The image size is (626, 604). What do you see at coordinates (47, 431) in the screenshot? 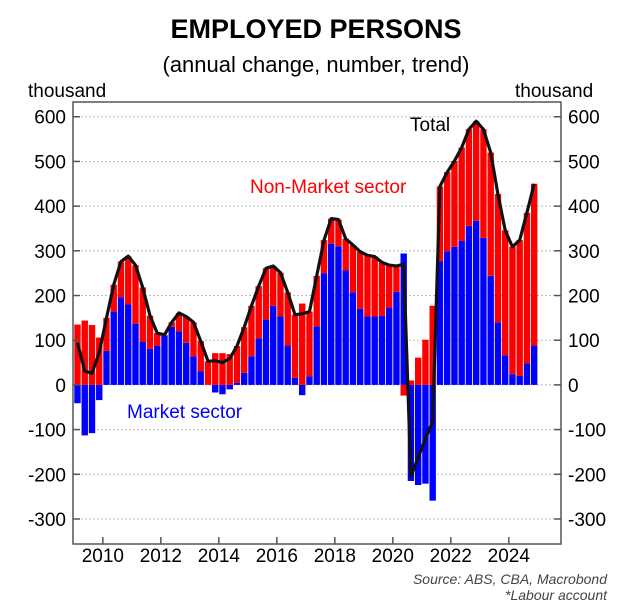
I see `y-tick-label-left: -100` at bounding box center [47, 431].